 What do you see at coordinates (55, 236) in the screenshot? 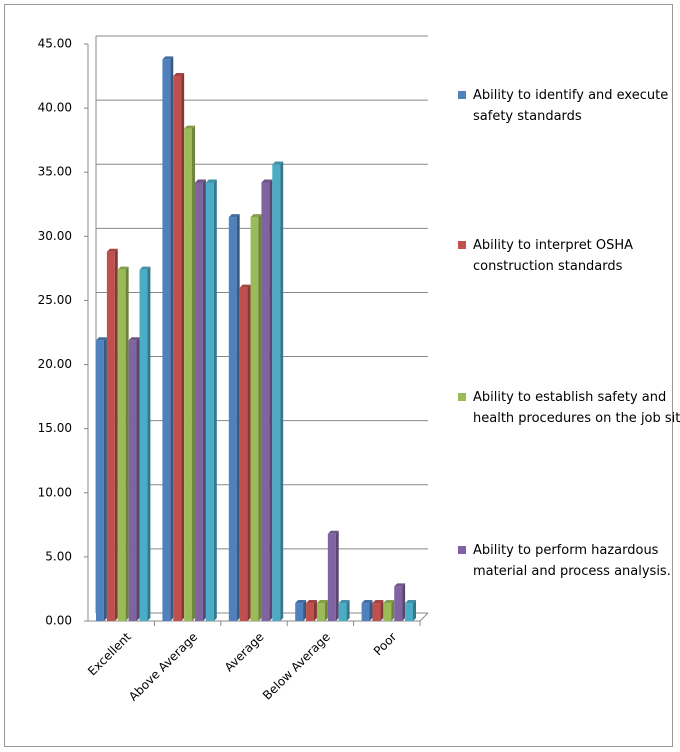
I see `y-tick-label: 30.00` at bounding box center [55, 236].